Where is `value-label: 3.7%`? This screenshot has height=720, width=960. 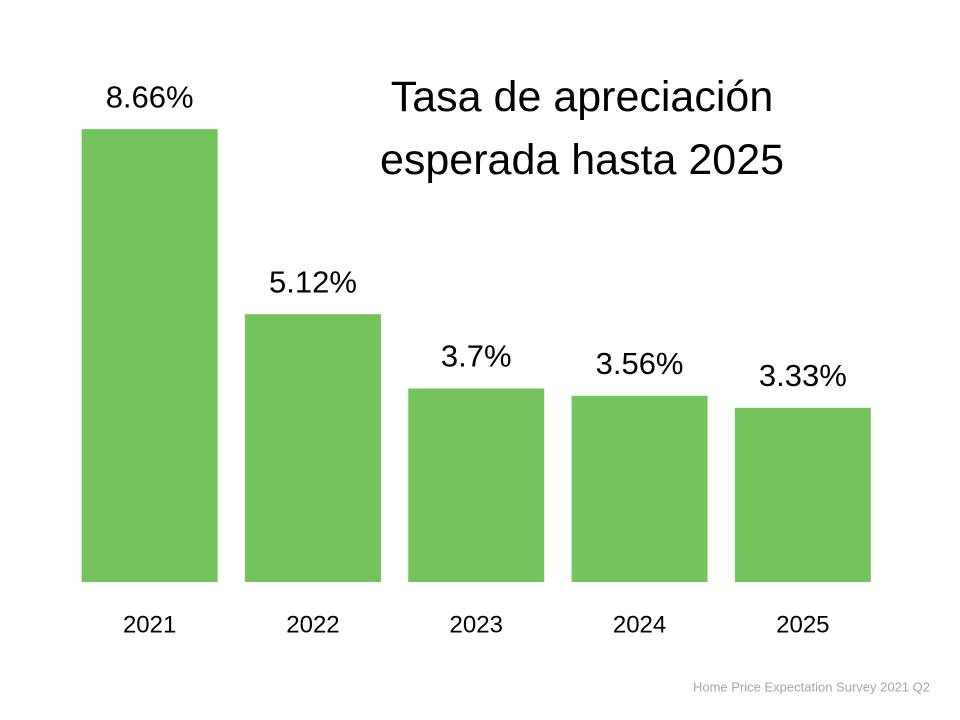 value-label: 3.7% is located at coordinates (476, 356).